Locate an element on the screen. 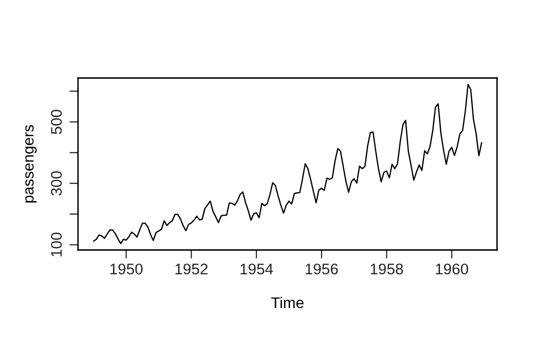  x-tick-label: 1958 is located at coordinates (386, 269).